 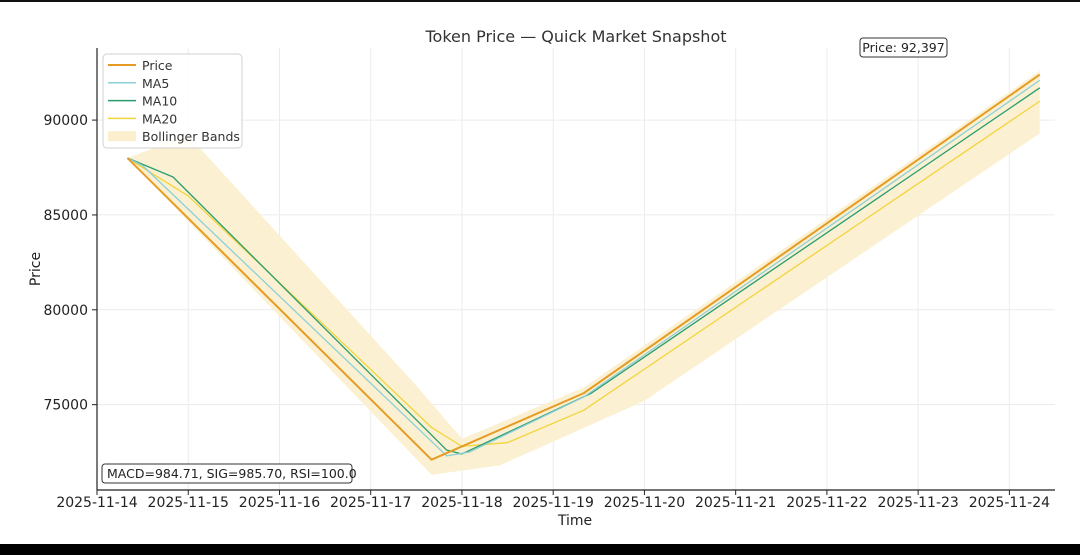 What do you see at coordinates (232, 473) in the screenshot?
I see `indicator-annotation-text: MACD=984.71, SIG=985.70, RSI=100.0` at bounding box center [232, 473].